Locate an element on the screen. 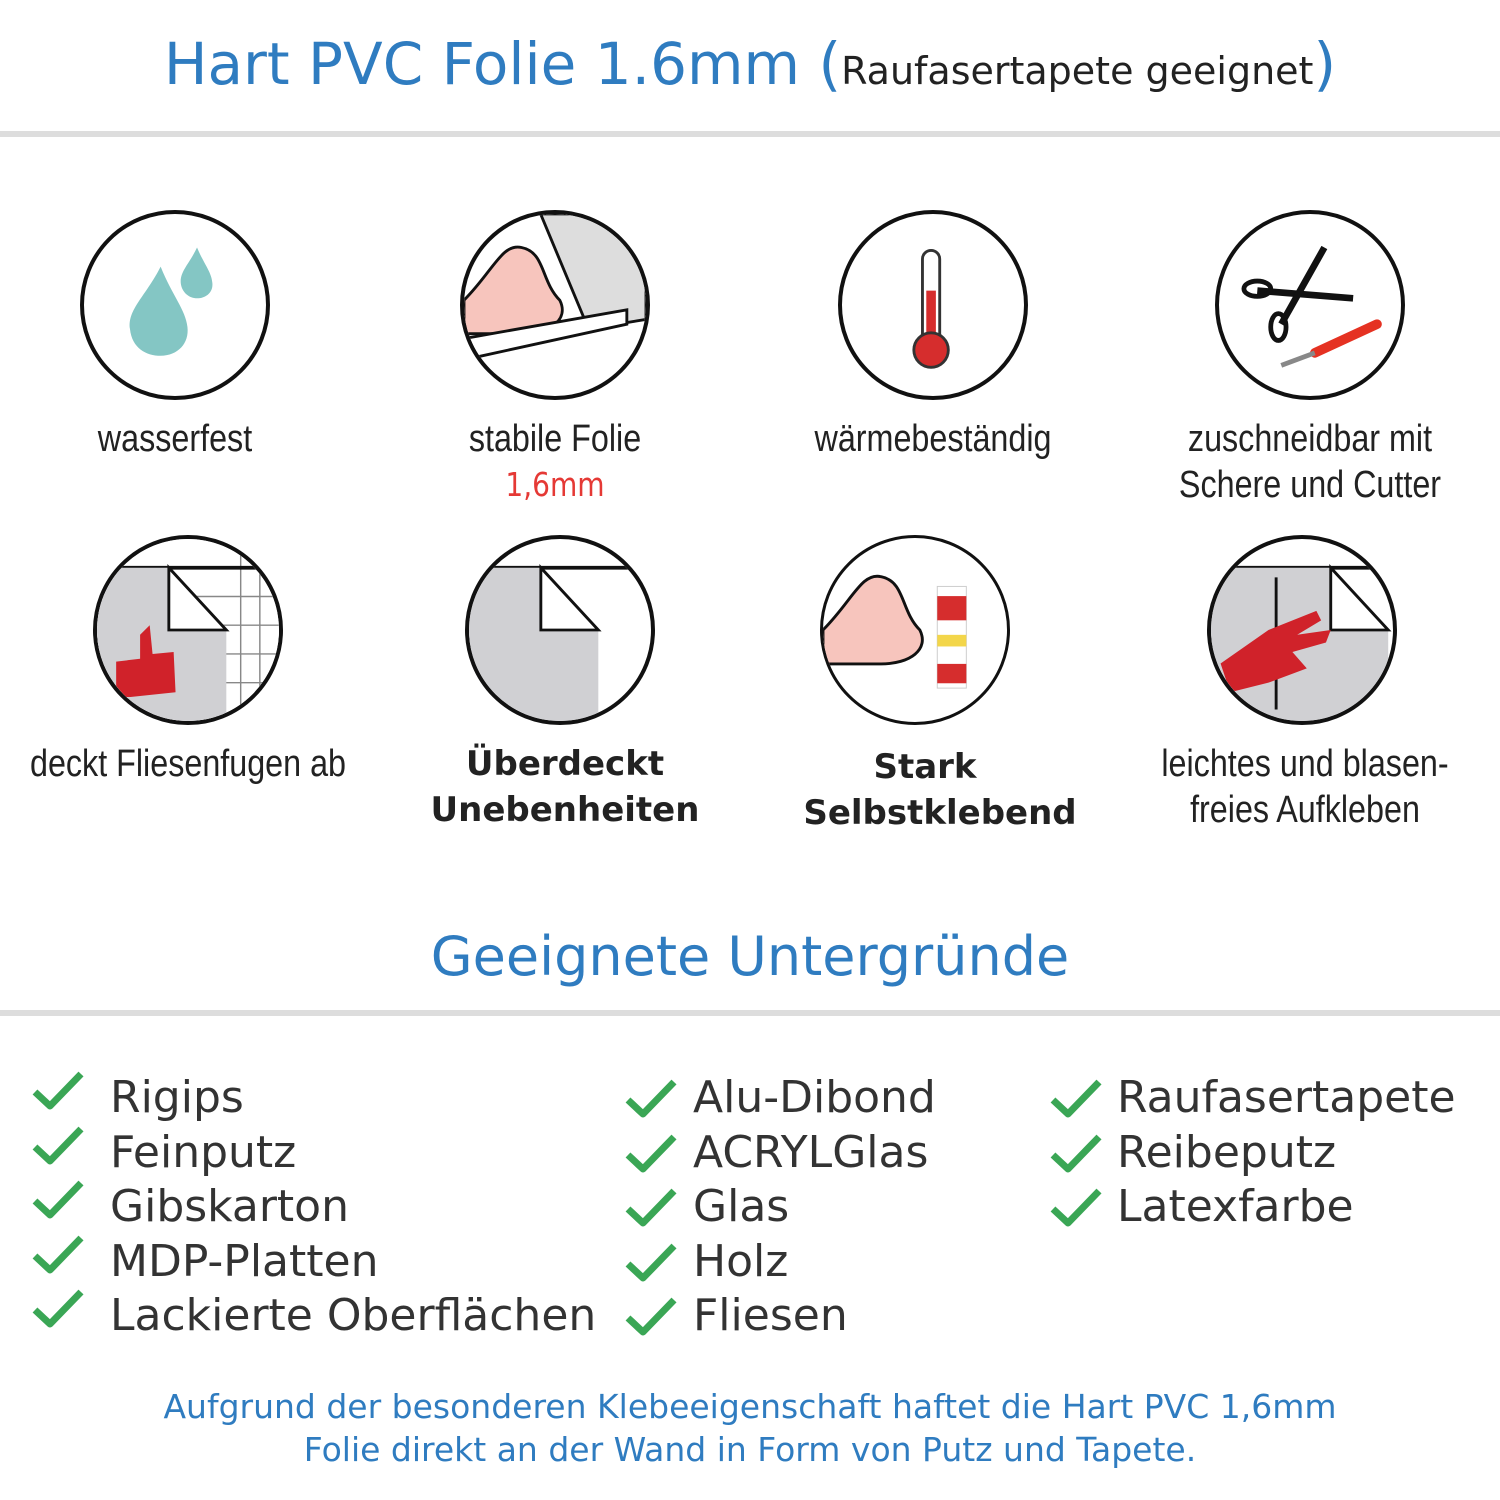 The image size is (1500, 1500). section-title: Geeignete Untergründe is located at coordinates (750, 956).